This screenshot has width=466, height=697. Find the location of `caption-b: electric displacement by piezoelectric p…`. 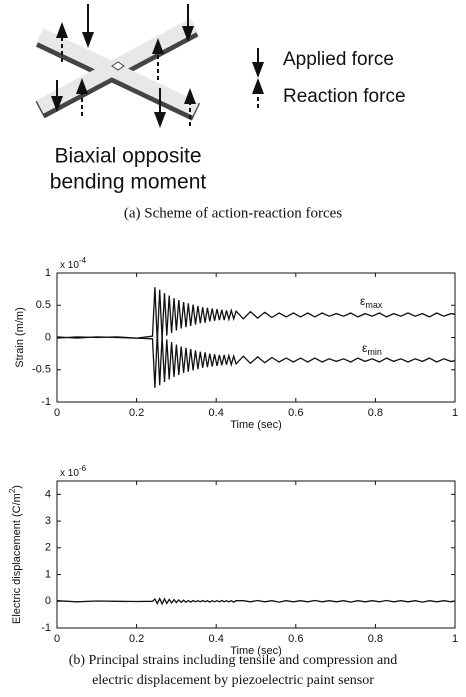

caption-b: electric displacement by piezoelectric p… is located at coordinates (233, 680).